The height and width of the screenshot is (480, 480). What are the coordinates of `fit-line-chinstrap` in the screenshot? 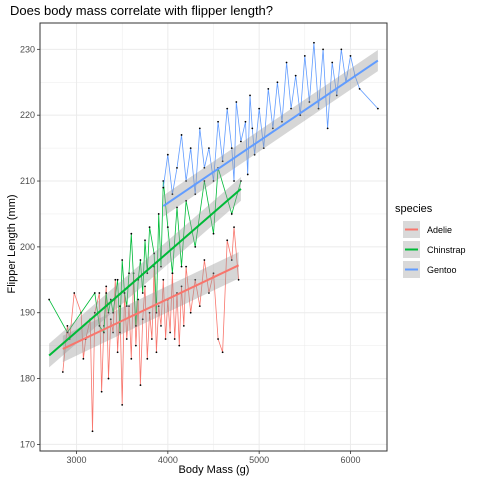 It's located at (145, 272).